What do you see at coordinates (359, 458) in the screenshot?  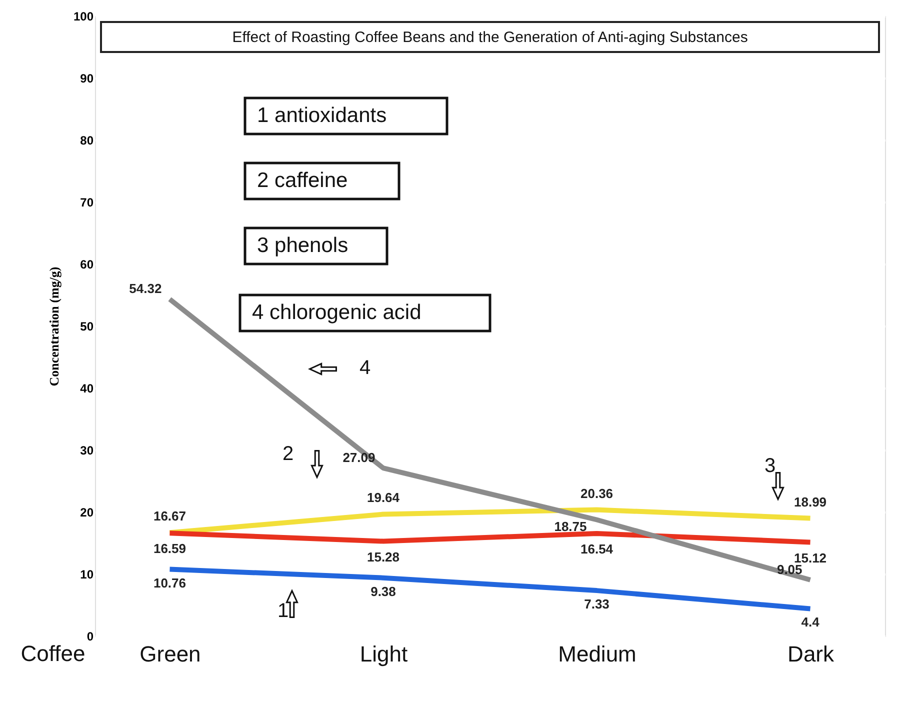 I see `data-label: 27.09` at bounding box center [359, 458].